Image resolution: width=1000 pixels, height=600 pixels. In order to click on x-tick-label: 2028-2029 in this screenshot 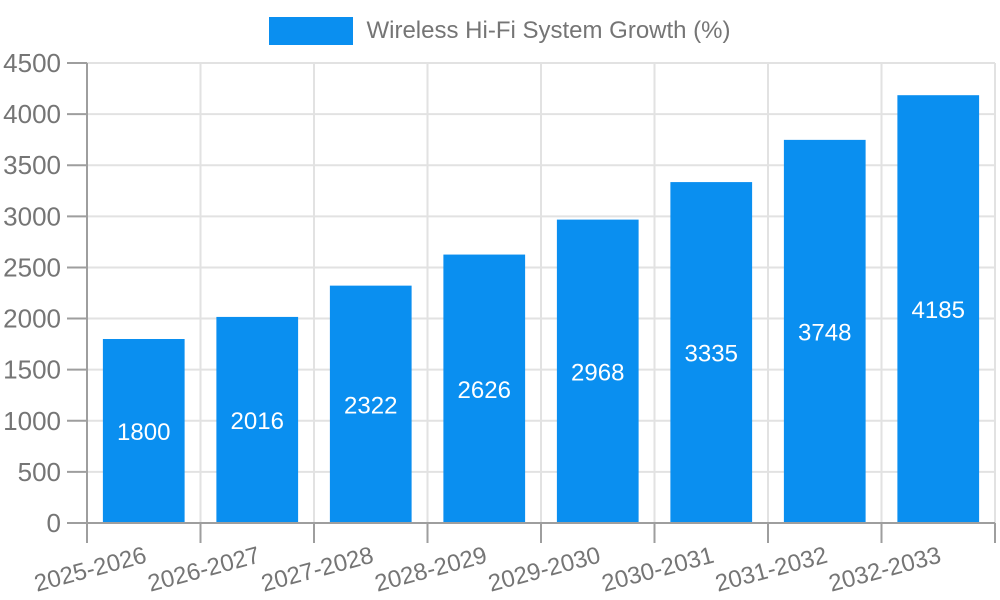, I will do `click(431, 570)`.